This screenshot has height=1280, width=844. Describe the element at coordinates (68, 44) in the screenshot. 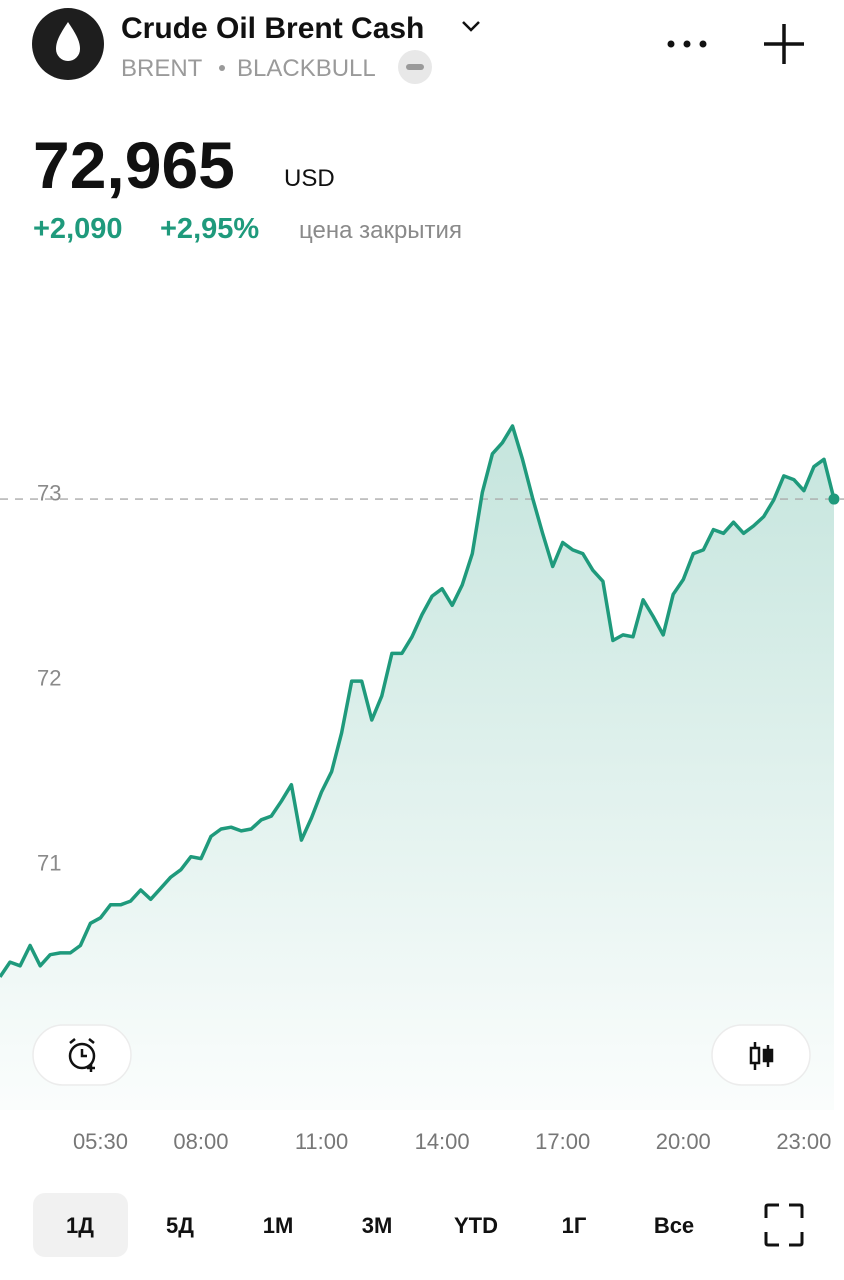

I see `symbol-logo` at that location.